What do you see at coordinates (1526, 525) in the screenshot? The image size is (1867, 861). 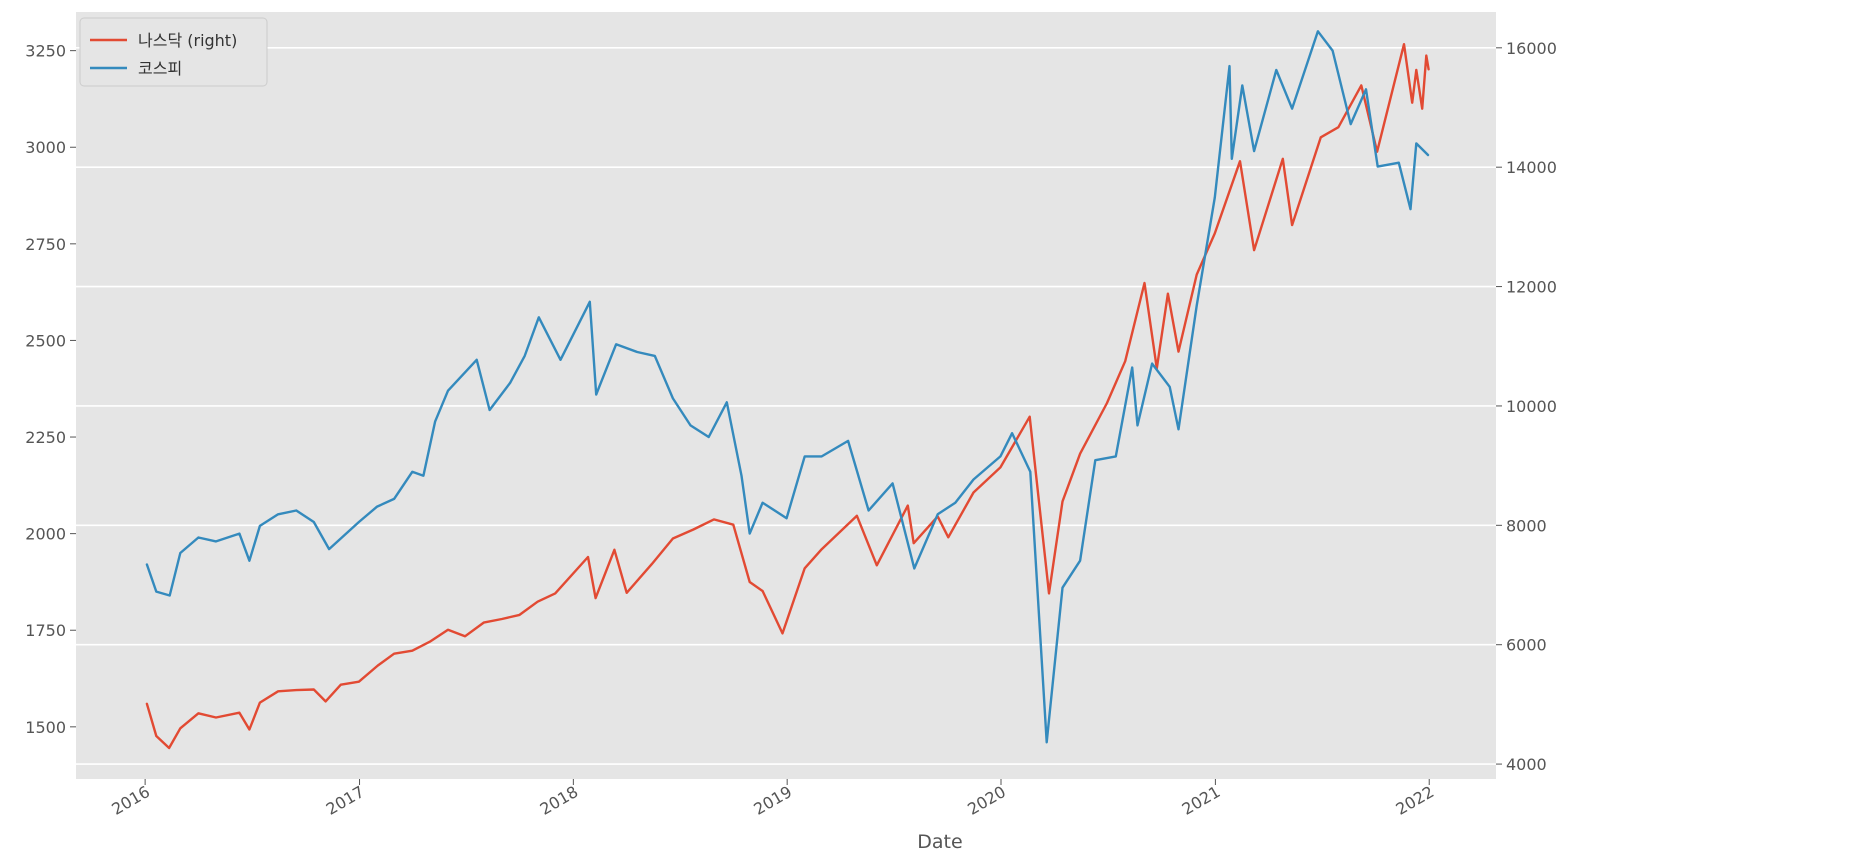 I see `right-y-tick-label: 8000` at bounding box center [1526, 525].